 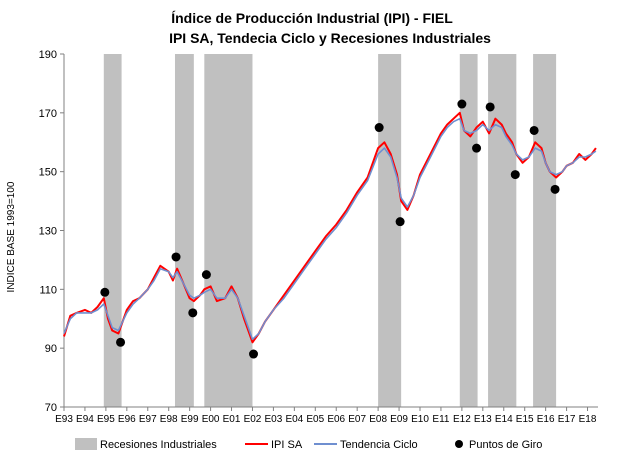 What do you see at coordinates (48, 290) in the screenshot?
I see `y-tick-label-110: 110` at bounding box center [48, 290].